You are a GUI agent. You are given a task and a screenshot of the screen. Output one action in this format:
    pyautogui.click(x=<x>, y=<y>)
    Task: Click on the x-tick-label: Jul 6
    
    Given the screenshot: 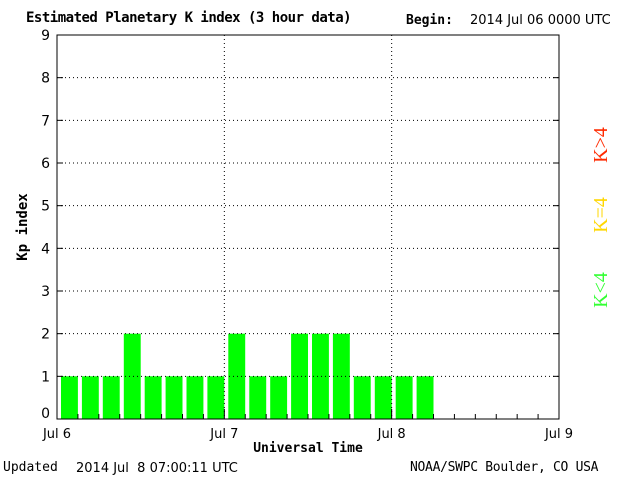 What is the action you would take?
    pyautogui.click(x=56, y=434)
    